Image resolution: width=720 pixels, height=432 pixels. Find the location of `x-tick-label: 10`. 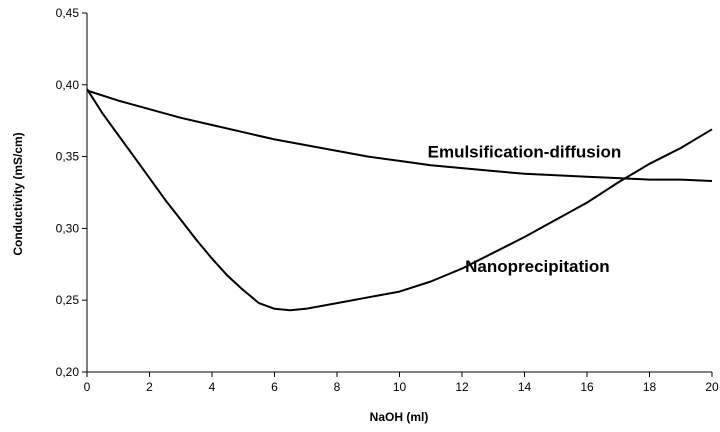

x-tick-label: 10 is located at coordinates (400, 387).